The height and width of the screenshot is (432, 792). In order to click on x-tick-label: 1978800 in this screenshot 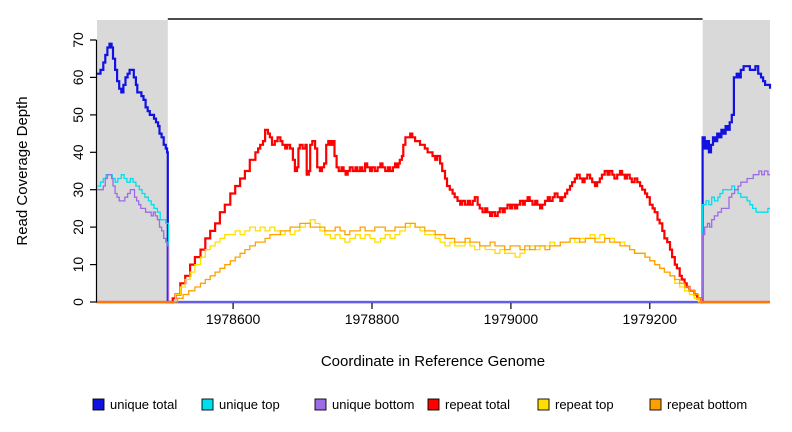, I will do `click(372, 319)`.